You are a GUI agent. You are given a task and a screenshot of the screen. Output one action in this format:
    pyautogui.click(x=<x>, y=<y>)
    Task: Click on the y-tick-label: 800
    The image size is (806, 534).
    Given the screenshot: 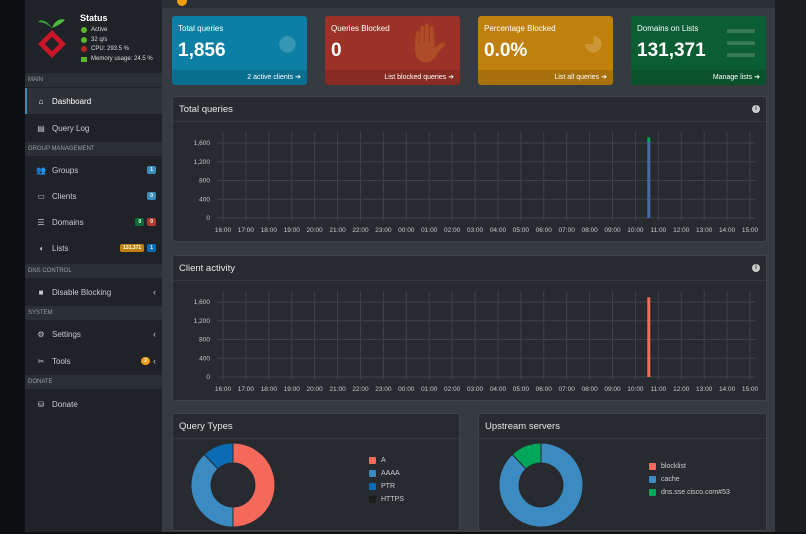 What is the action you would take?
    pyautogui.click(x=204, y=181)
    